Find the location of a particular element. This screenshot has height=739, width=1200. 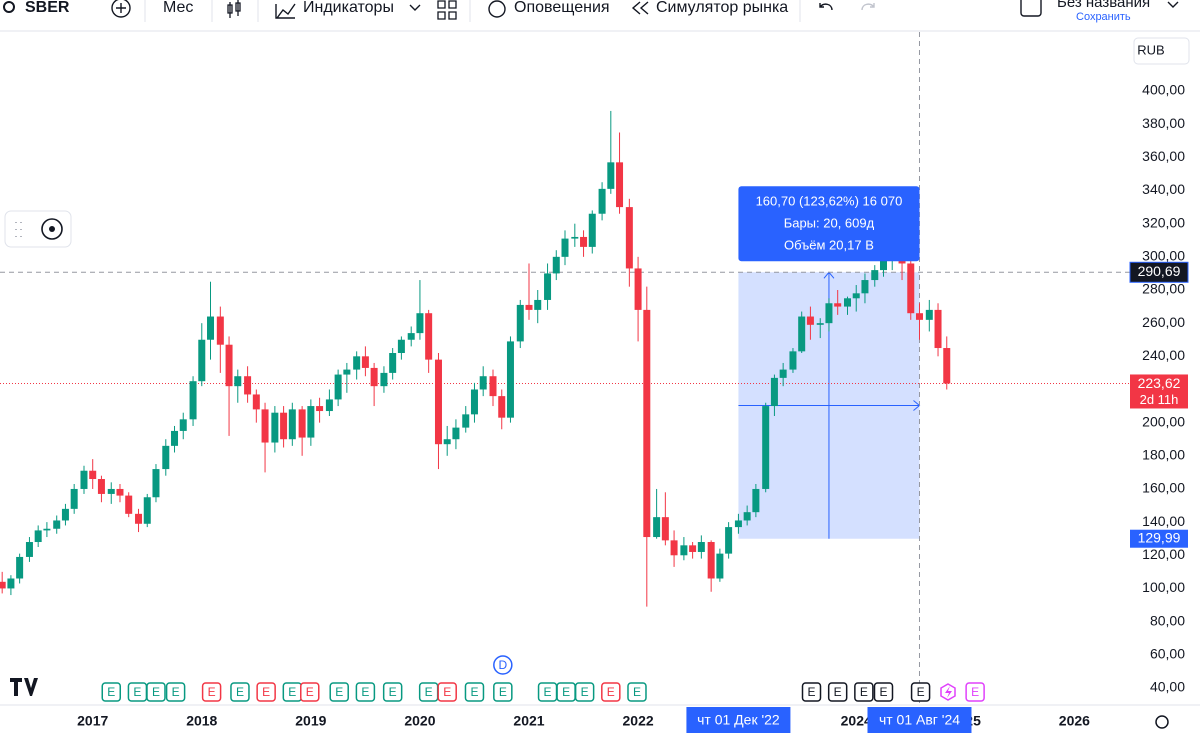

currency-tag: RUB is located at coordinates (1161, 51).